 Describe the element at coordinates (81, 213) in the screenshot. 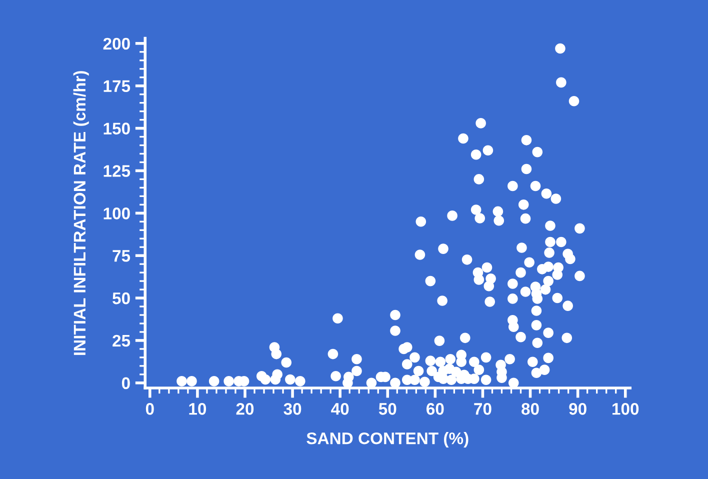

I see `y-axis-title: INITIAL INFILTRATION RATE (cm/hr)` at that location.